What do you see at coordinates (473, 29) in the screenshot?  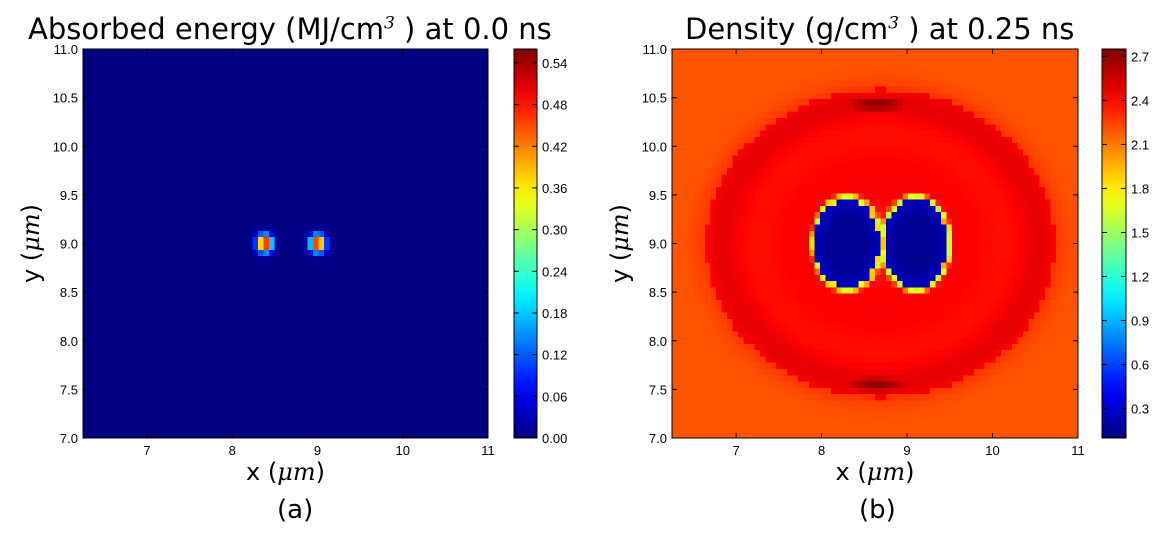 I see `title-suffix: ) at 0.0 ns` at bounding box center [473, 29].